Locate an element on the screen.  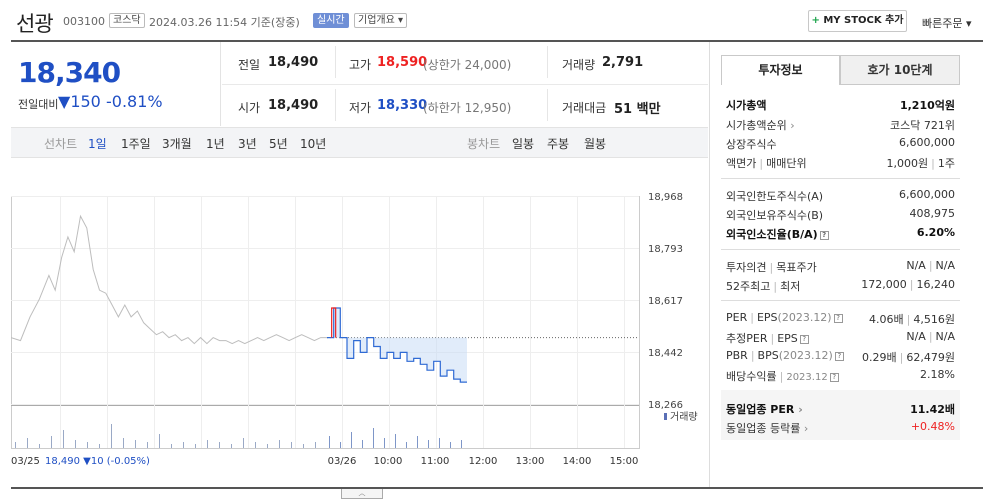
quote-time: 2024.03.26 11:54 기준(장중) is located at coordinates (224, 22).